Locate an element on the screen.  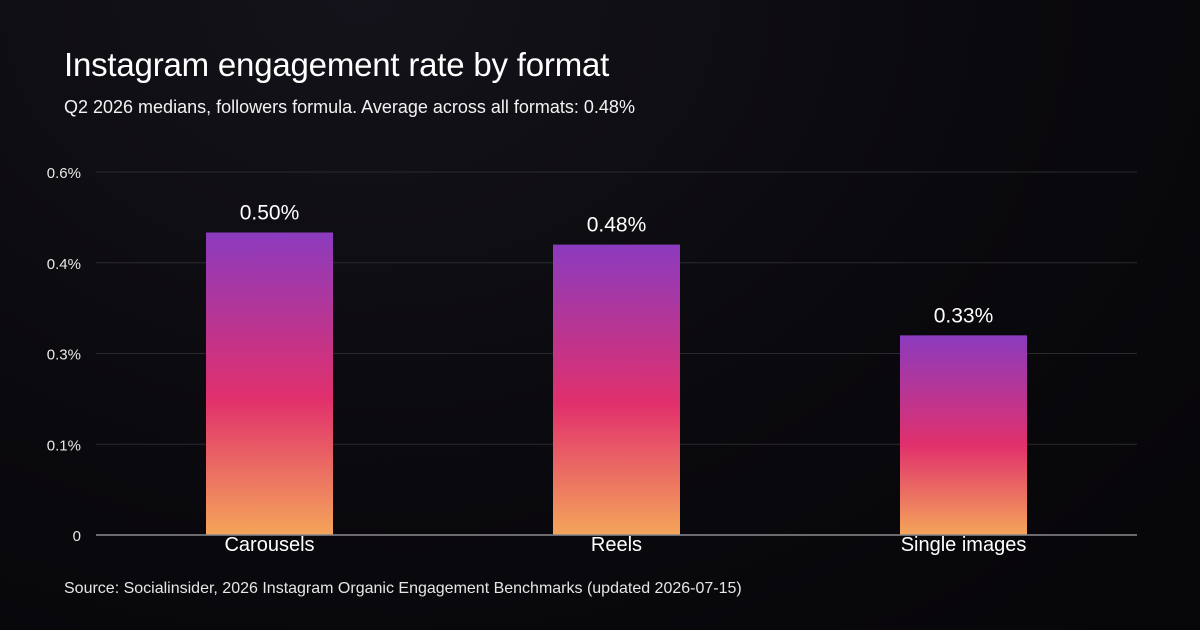
bar-carousels is located at coordinates (269, 383).